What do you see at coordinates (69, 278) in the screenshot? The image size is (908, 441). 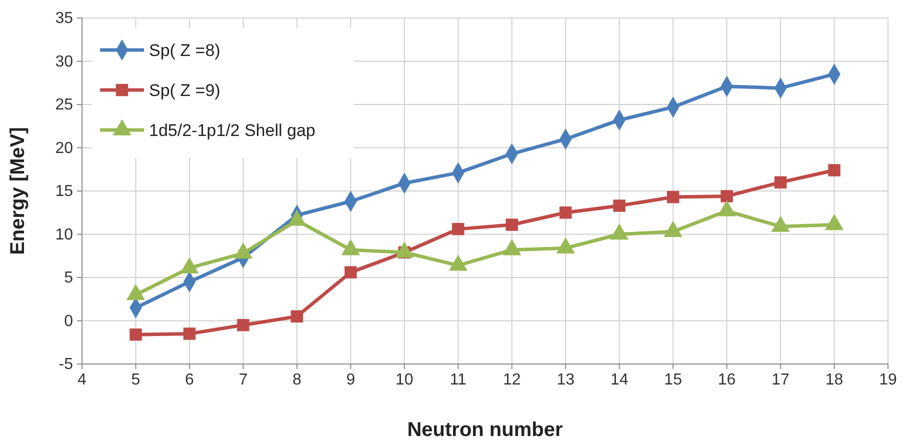 I see `y-tick-label: 5` at bounding box center [69, 278].